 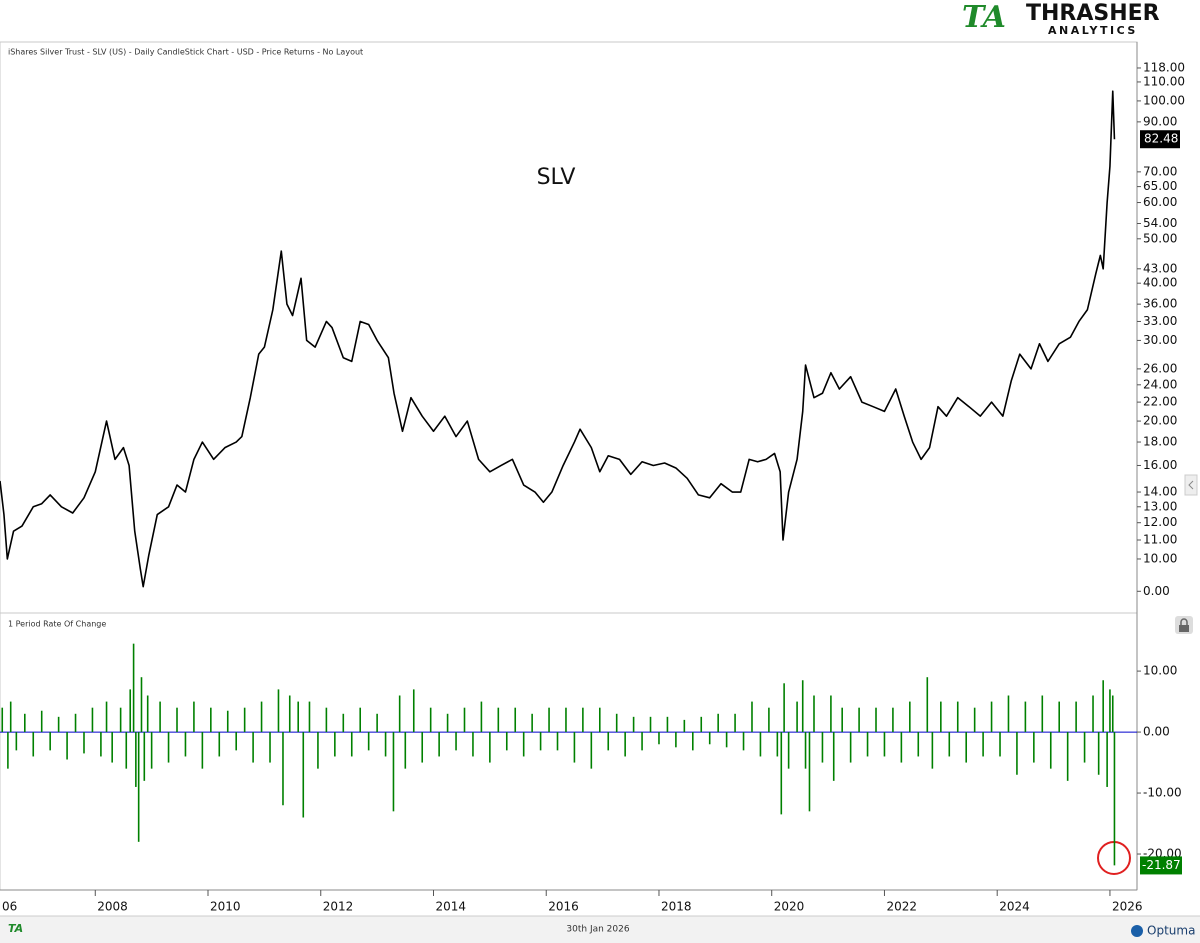 I want to click on y-tick-label: 16.00, so click(x=1160, y=465).